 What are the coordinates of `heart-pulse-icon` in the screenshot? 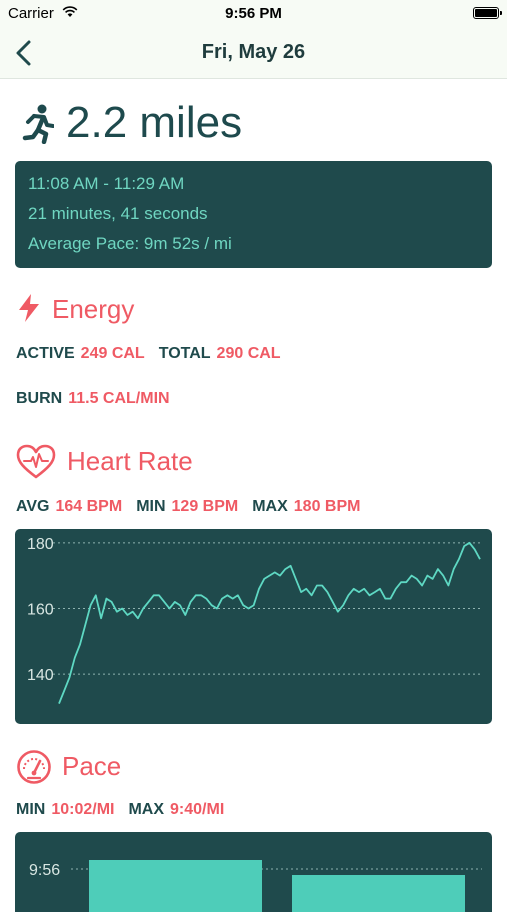 It's located at (36, 461).